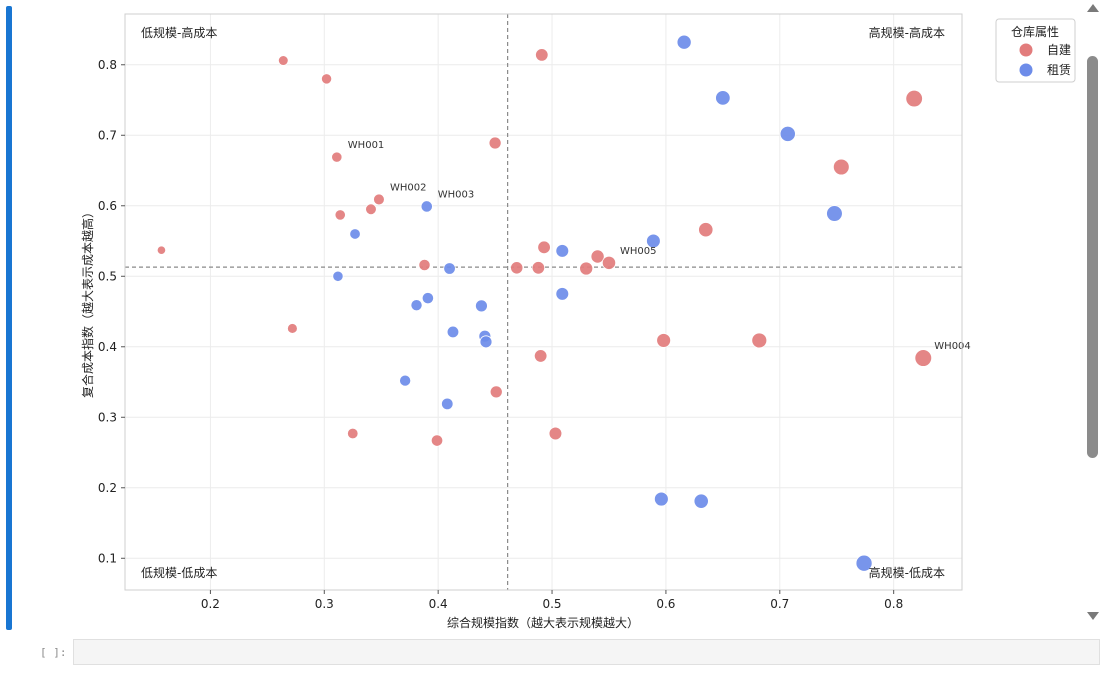 The height and width of the screenshot is (674, 1107). What do you see at coordinates (107, 488) in the screenshot?
I see `y-tick-label: 0.2` at bounding box center [107, 488].